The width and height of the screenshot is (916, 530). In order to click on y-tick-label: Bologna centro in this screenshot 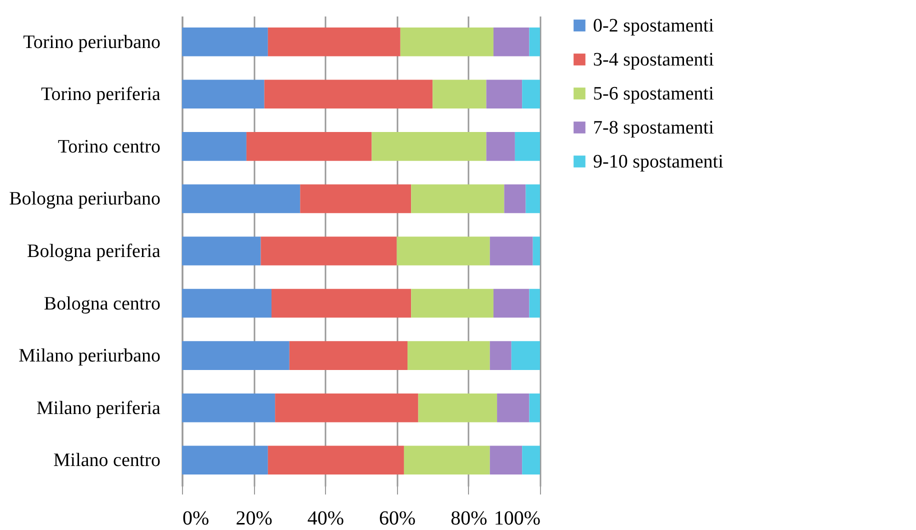, I will do `click(102, 303)`.